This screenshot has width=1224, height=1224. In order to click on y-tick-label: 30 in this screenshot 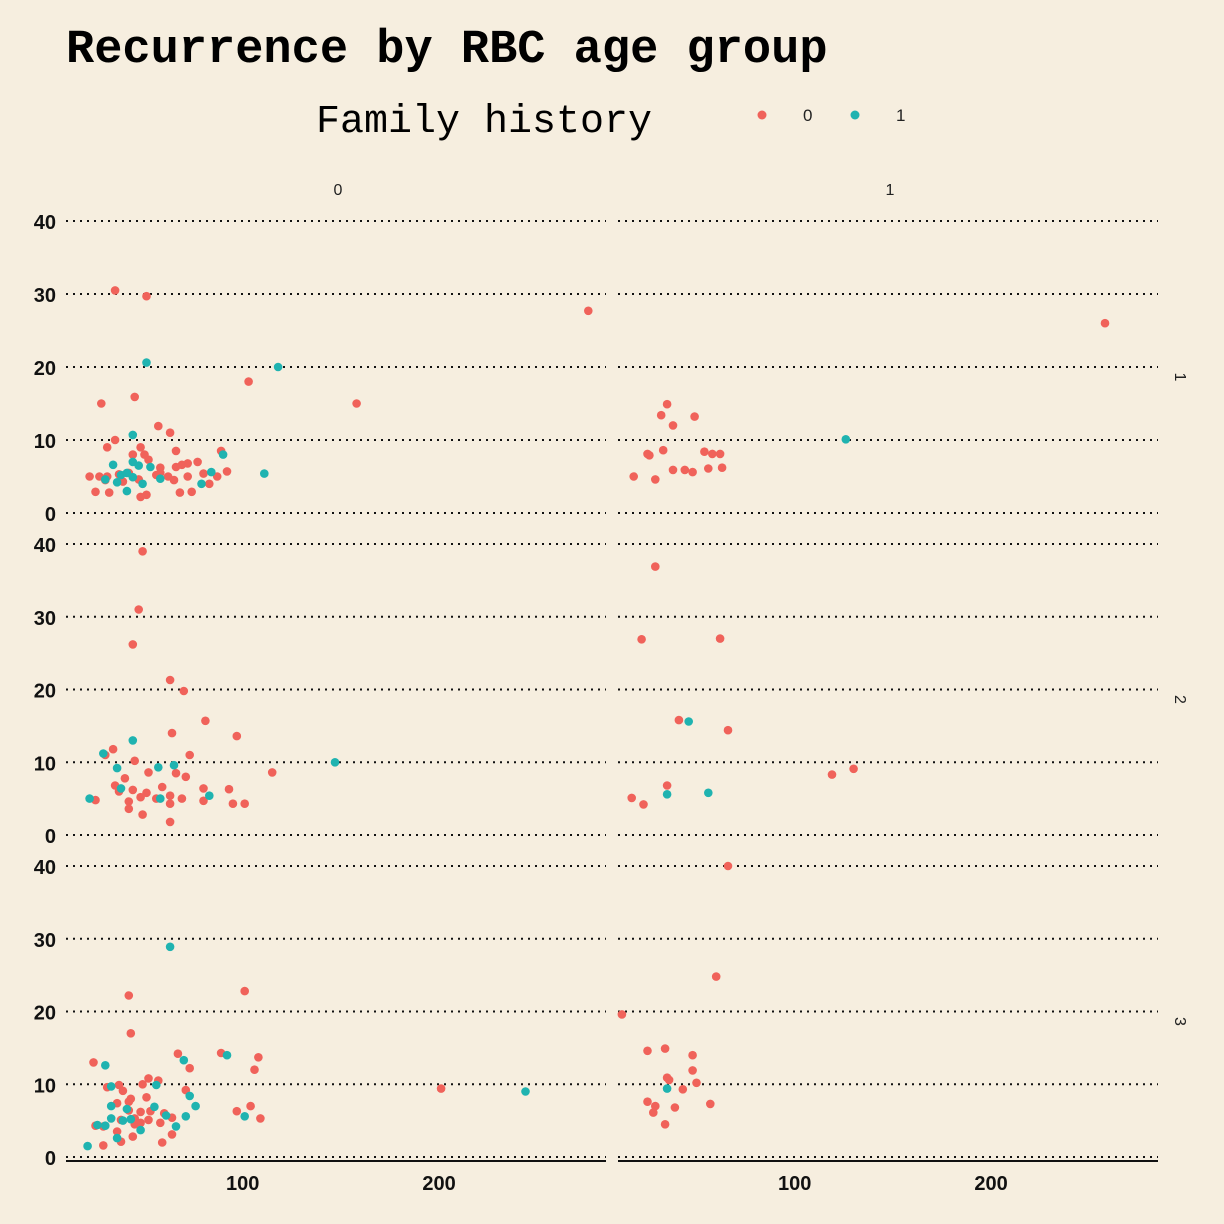, I will do `click(45, 296)`.